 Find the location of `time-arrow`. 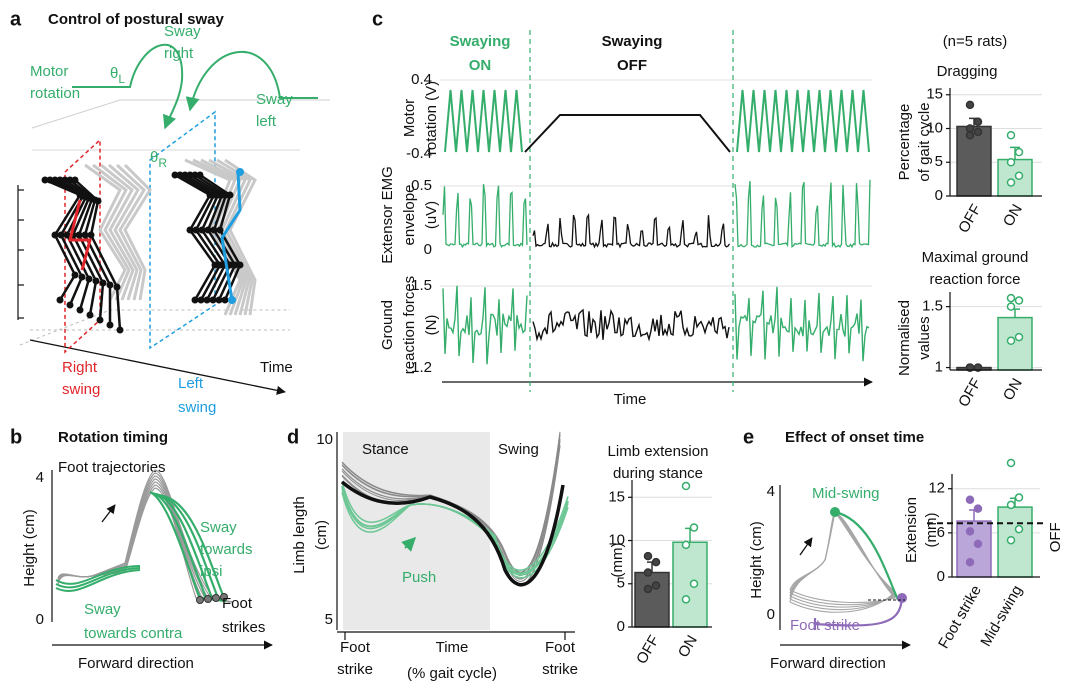

time-arrow is located at coordinates (157, 367).